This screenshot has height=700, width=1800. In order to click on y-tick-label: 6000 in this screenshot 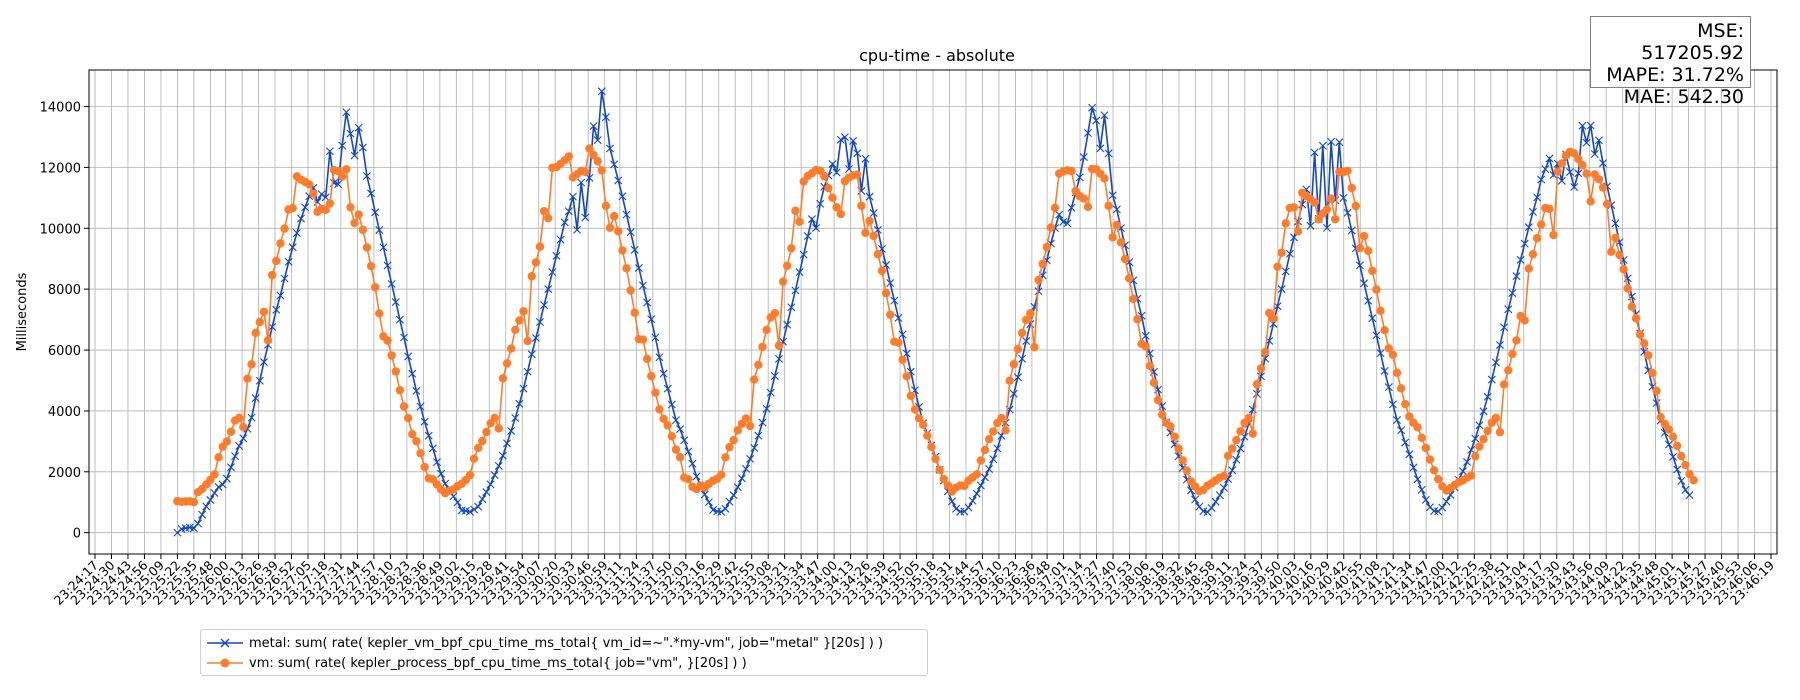, I will do `click(64, 351)`.